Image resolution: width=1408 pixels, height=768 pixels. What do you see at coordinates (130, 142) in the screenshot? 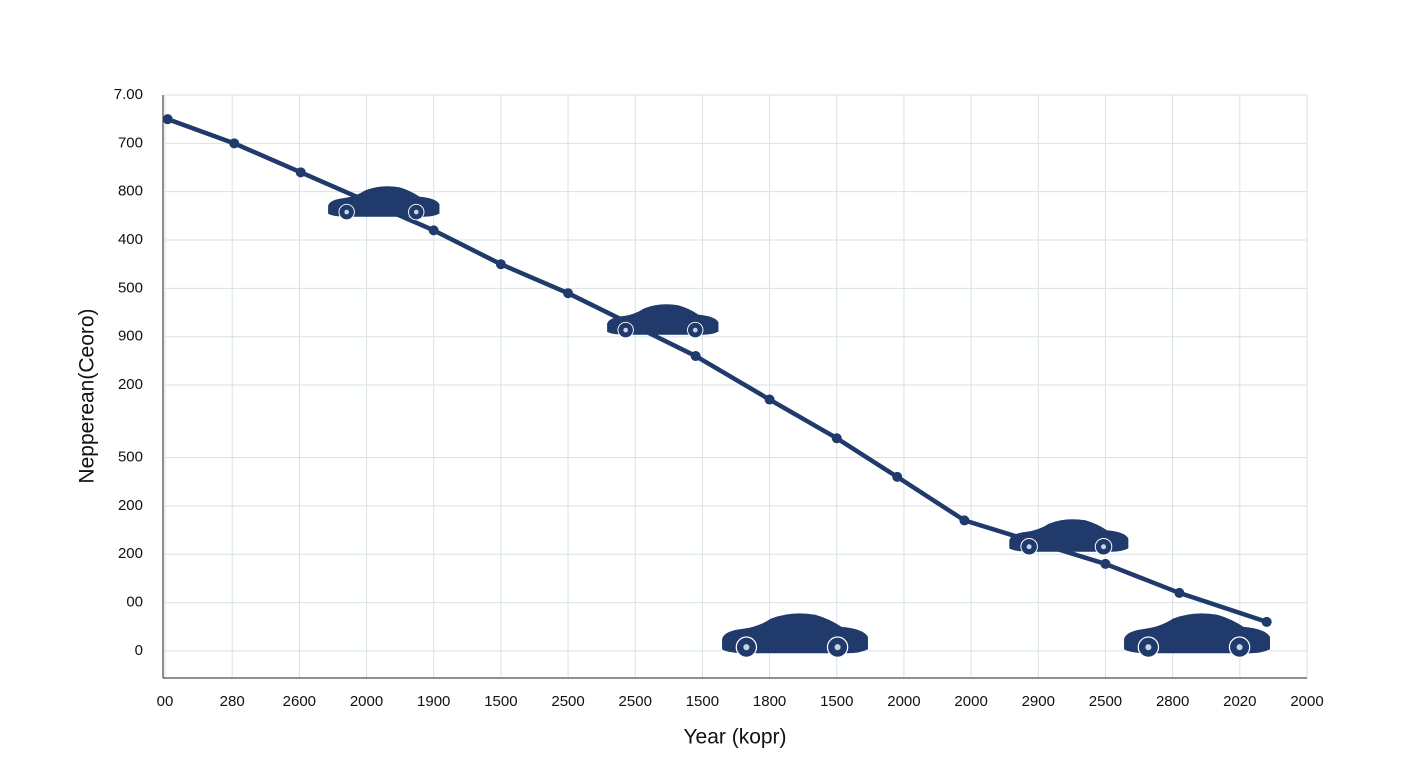
I see `y-tick-label: 700` at bounding box center [130, 142].